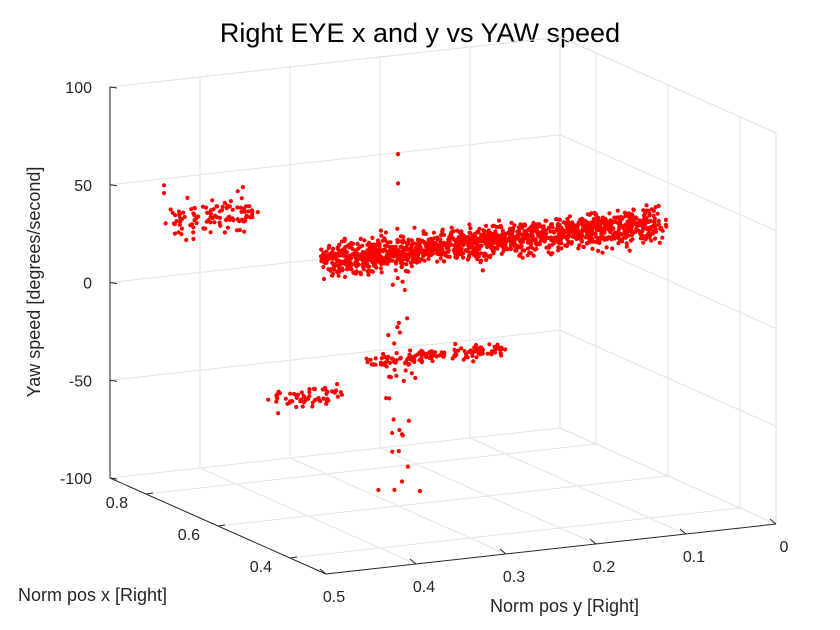 The image size is (840, 630). What do you see at coordinates (221, 525) in the screenshot?
I see `x-tick-mark` at bounding box center [221, 525].